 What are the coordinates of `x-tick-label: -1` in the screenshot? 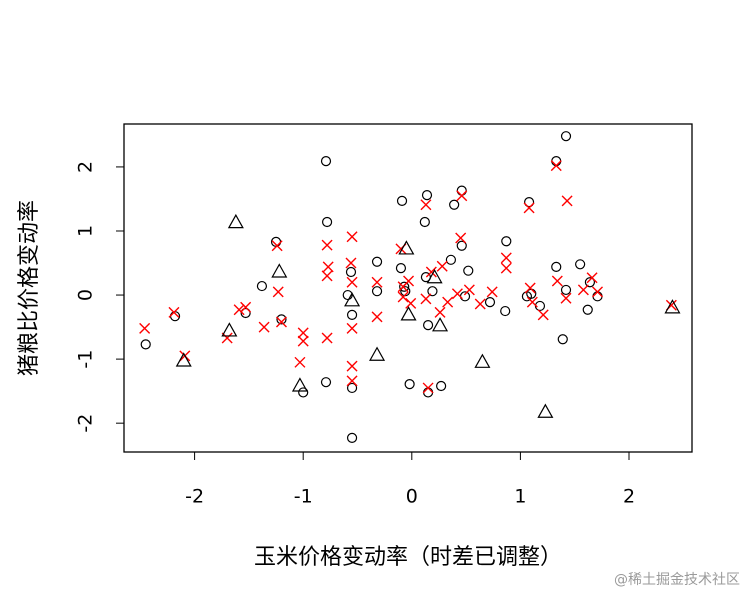 It's located at (303, 497).